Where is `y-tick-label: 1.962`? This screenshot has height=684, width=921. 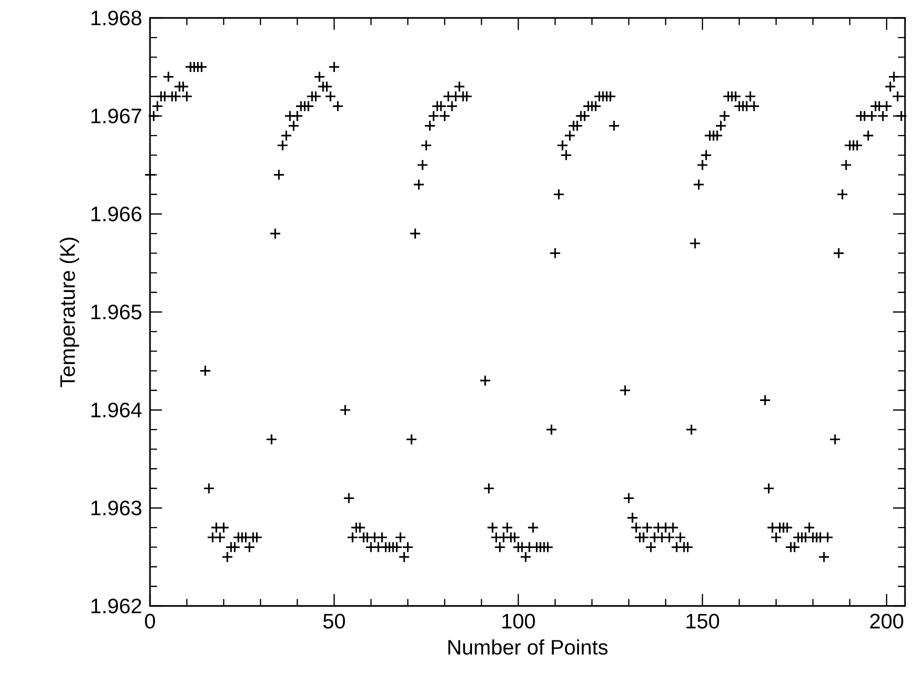 y-tick-label: 1.962 is located at coordinates (116, 606).